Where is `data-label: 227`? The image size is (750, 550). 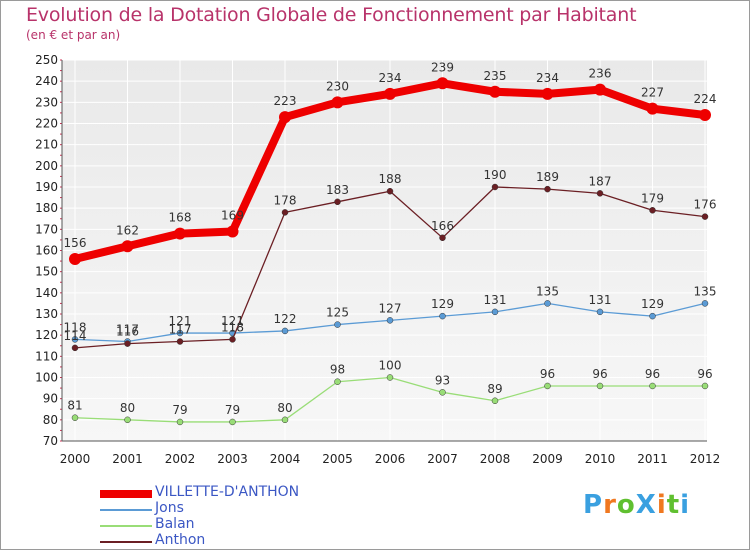
data-label: 227 is located at coordinates (652, 93).